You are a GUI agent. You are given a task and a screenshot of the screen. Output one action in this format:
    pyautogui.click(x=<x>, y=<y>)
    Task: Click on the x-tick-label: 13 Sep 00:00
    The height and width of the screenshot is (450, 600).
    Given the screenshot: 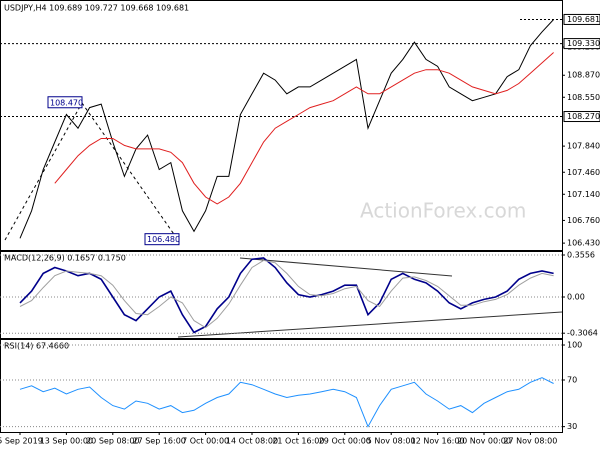 What is the action you would take?
    pyautogui.click(x=66, y=441)
    